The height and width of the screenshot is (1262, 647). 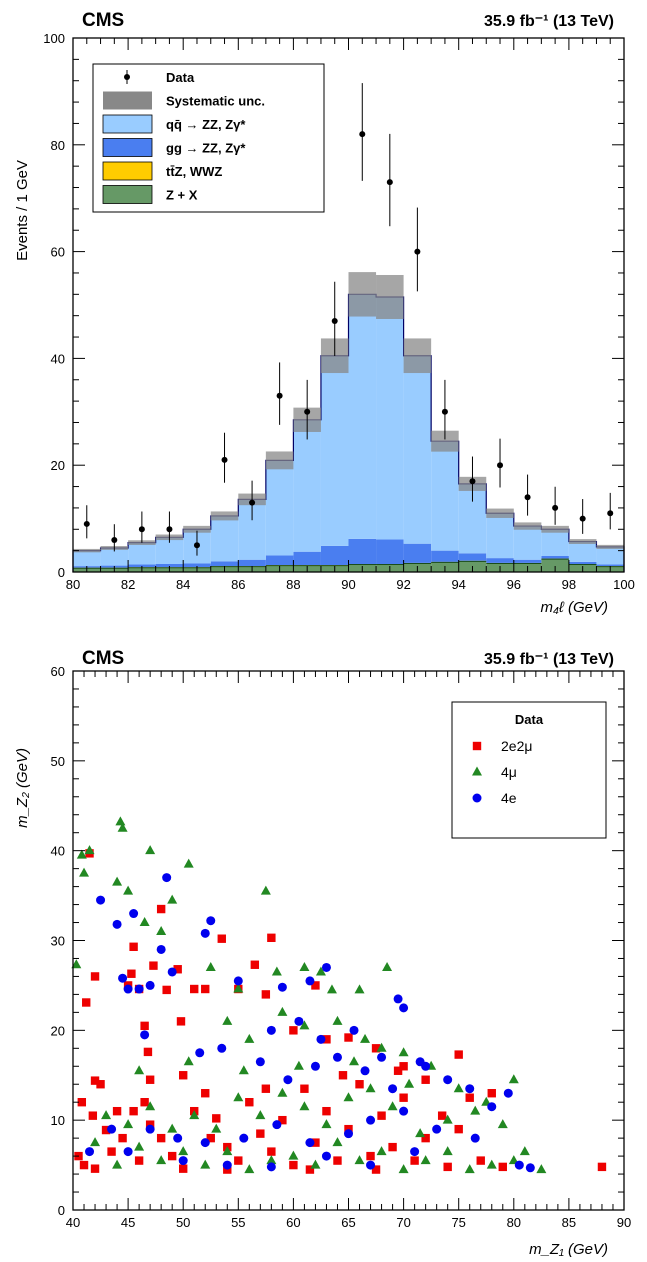 I want to click on x-tick-label: 92, so click(x=403, y=584).